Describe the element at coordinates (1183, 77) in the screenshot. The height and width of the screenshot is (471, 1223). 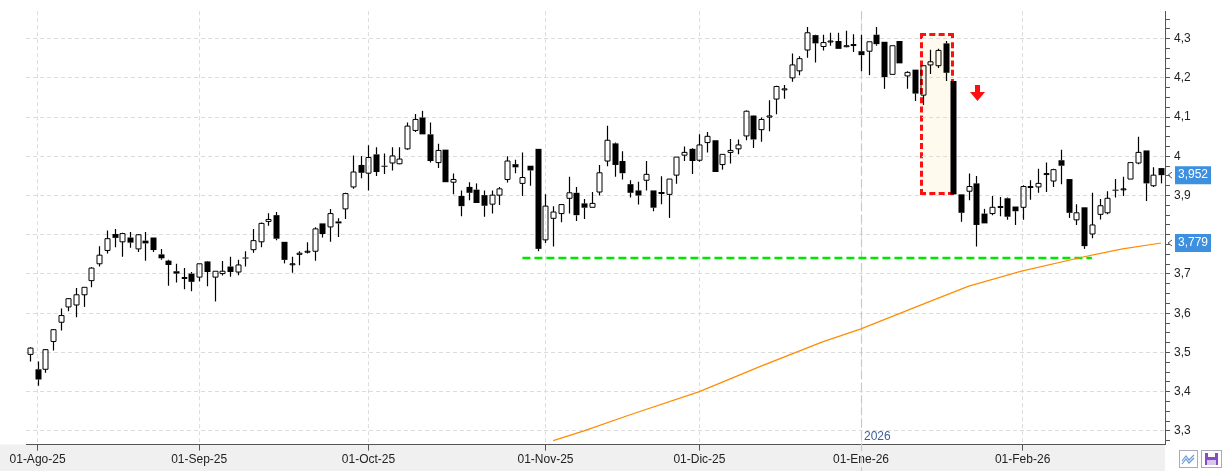
I see `y-tick-label: 4,2` at that location.